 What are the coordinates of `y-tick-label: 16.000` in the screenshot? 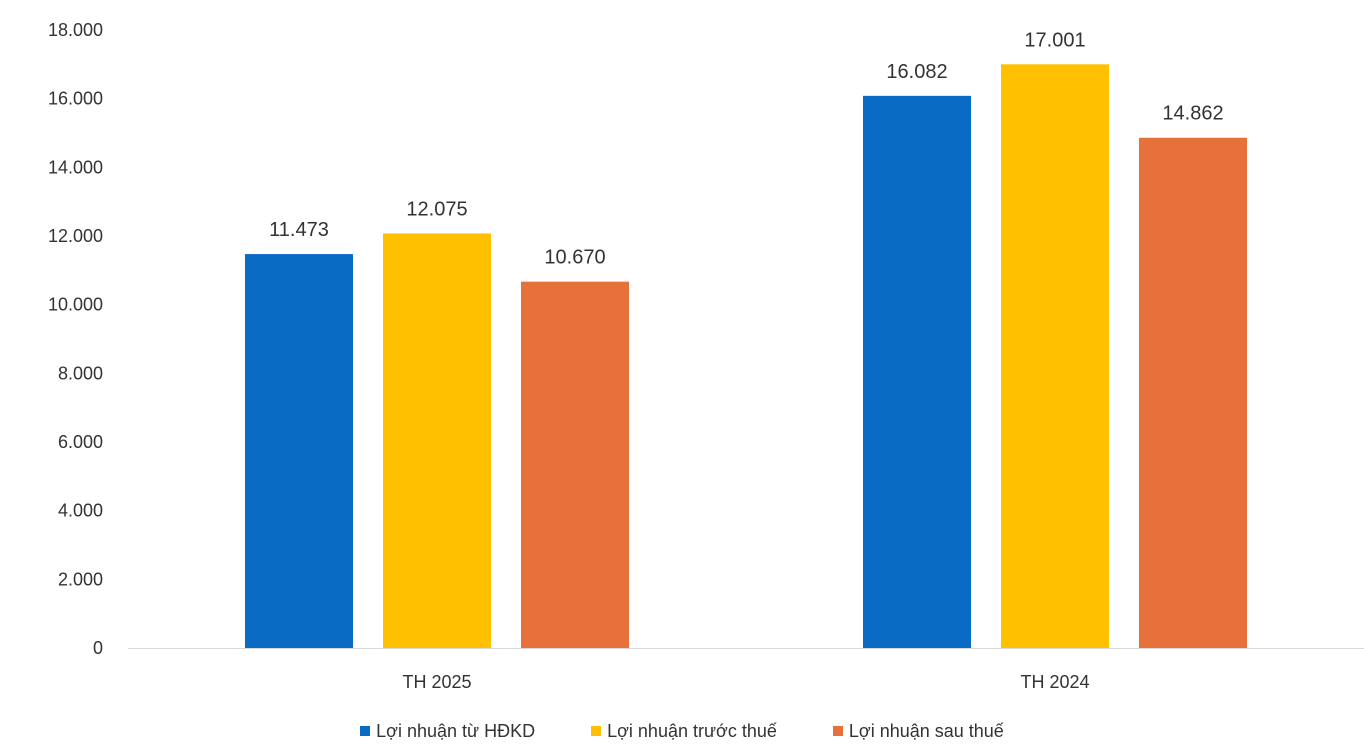 It's located at (75, 99).